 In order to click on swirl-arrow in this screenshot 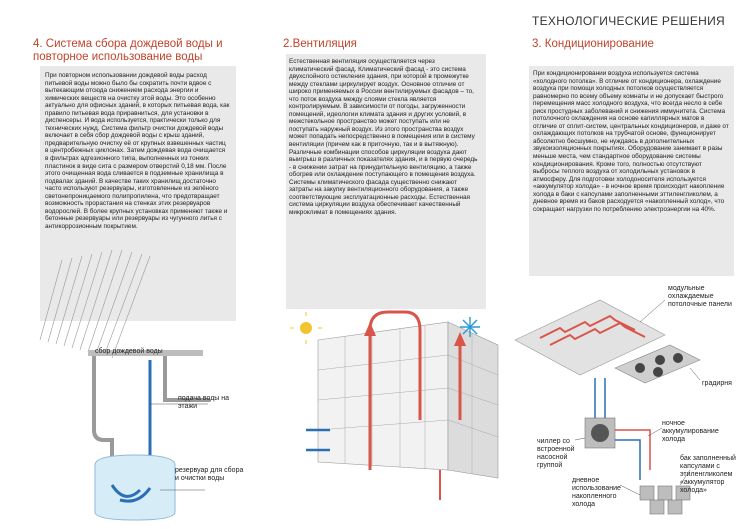, I will do `click(126, 491)`.